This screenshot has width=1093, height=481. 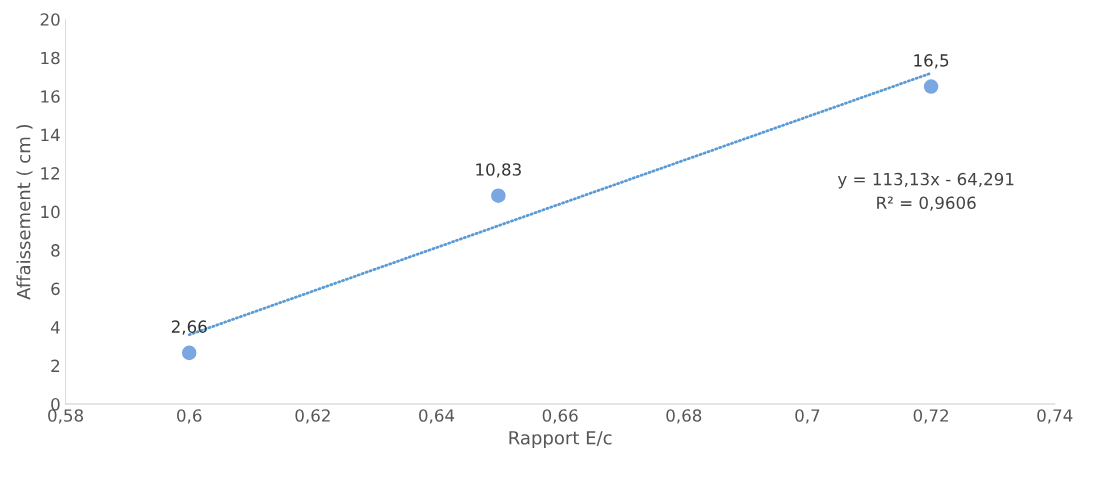 What do you see at coordinates (50, 58) in the screenshot?
I see `y-tick-label: 18` at bounding box center [50, 58].